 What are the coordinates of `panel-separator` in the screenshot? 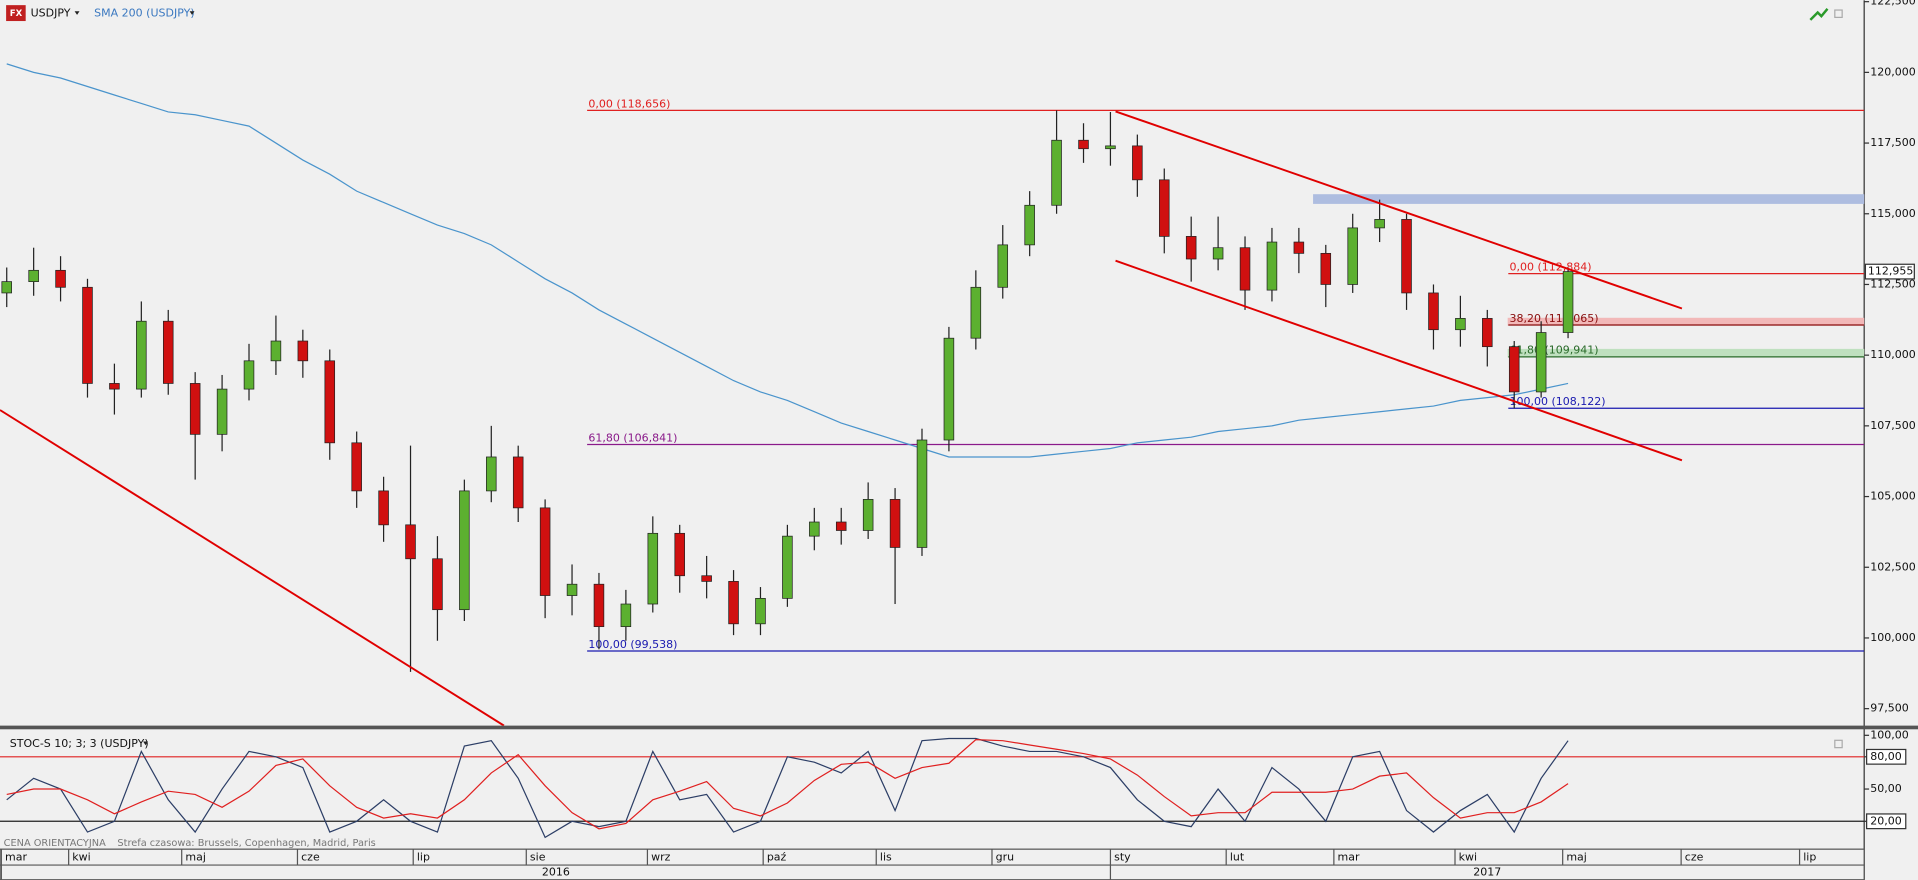 It's located at (959, 727).